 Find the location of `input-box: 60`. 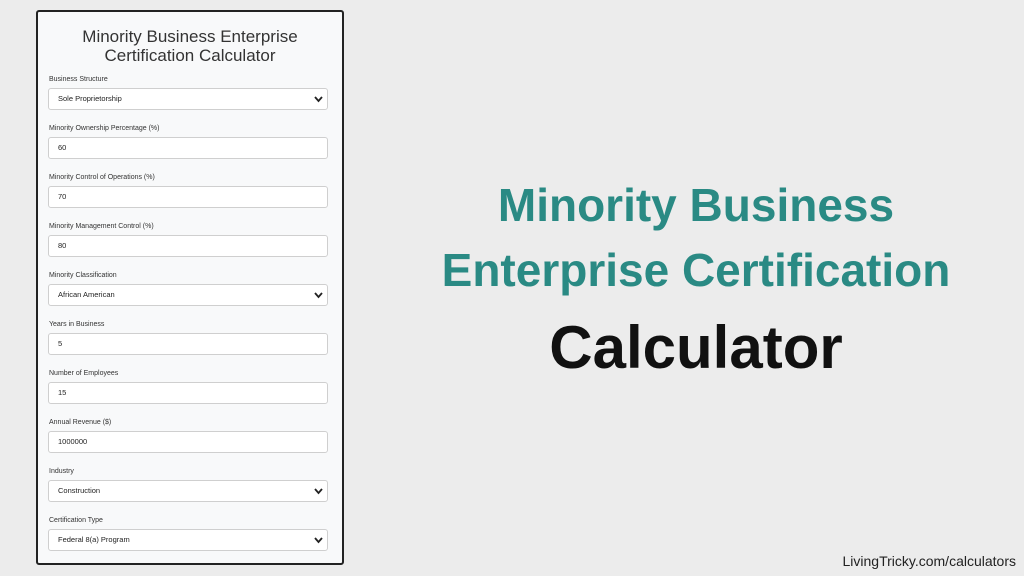

input-box: 60 is located at coordinates (188, 148).